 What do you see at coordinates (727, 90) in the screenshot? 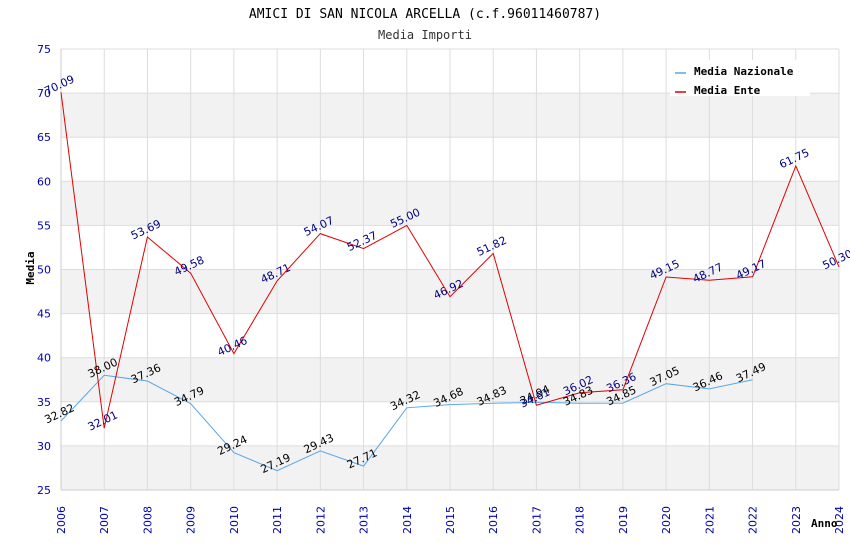
I see `legend-label-media-ente: Media Ente` at bounding box center [727, 90].